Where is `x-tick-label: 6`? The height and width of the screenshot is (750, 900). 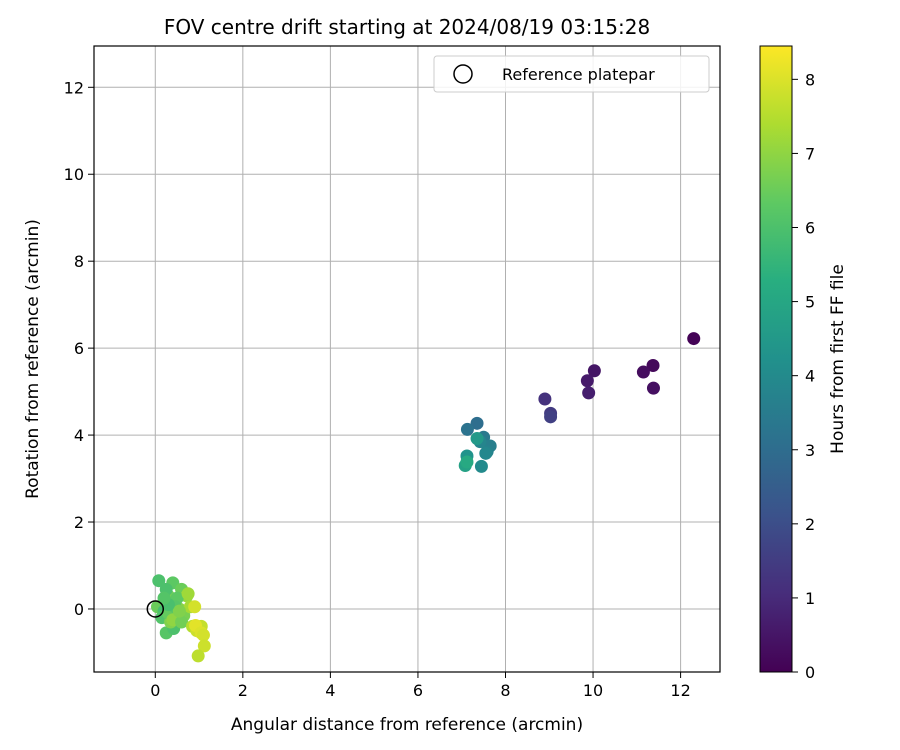 x-tick-label: 6 is located at coordinates (418, 690).